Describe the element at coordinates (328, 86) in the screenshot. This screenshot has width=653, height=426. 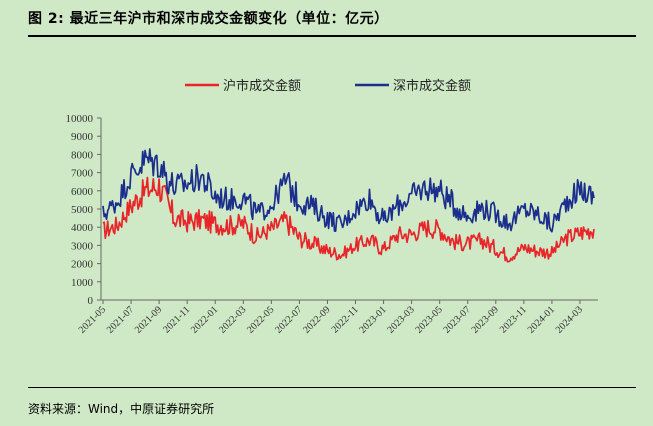
I see `chart-legend: 沪市成交金额 深市成交金额` at that location.